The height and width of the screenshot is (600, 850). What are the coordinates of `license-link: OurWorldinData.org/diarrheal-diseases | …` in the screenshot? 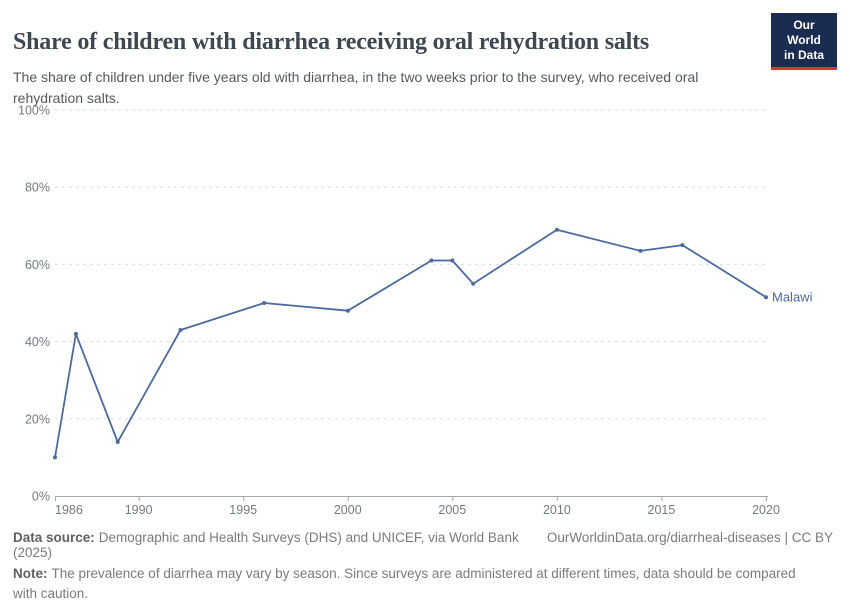 It's located at (689, 537).